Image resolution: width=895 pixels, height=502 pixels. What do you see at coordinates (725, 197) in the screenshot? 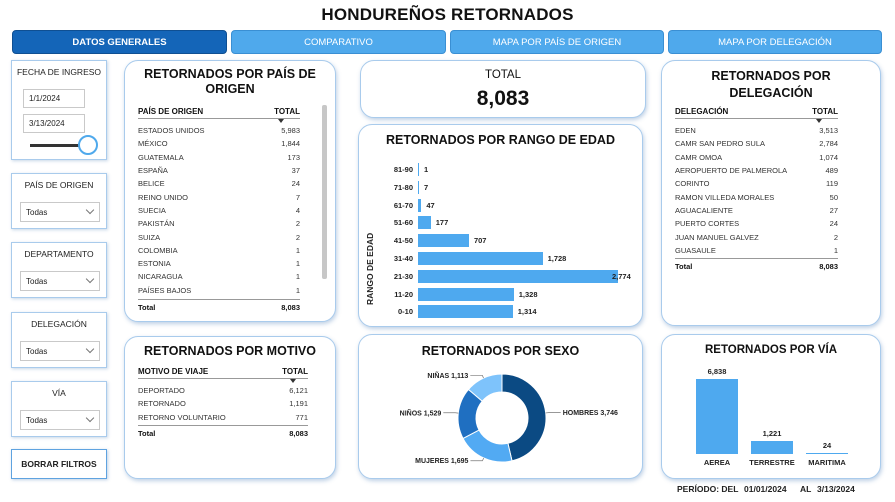
I see `delegation-name: RAMON VILLEDA MORALES` at bounding box center [725, 197].